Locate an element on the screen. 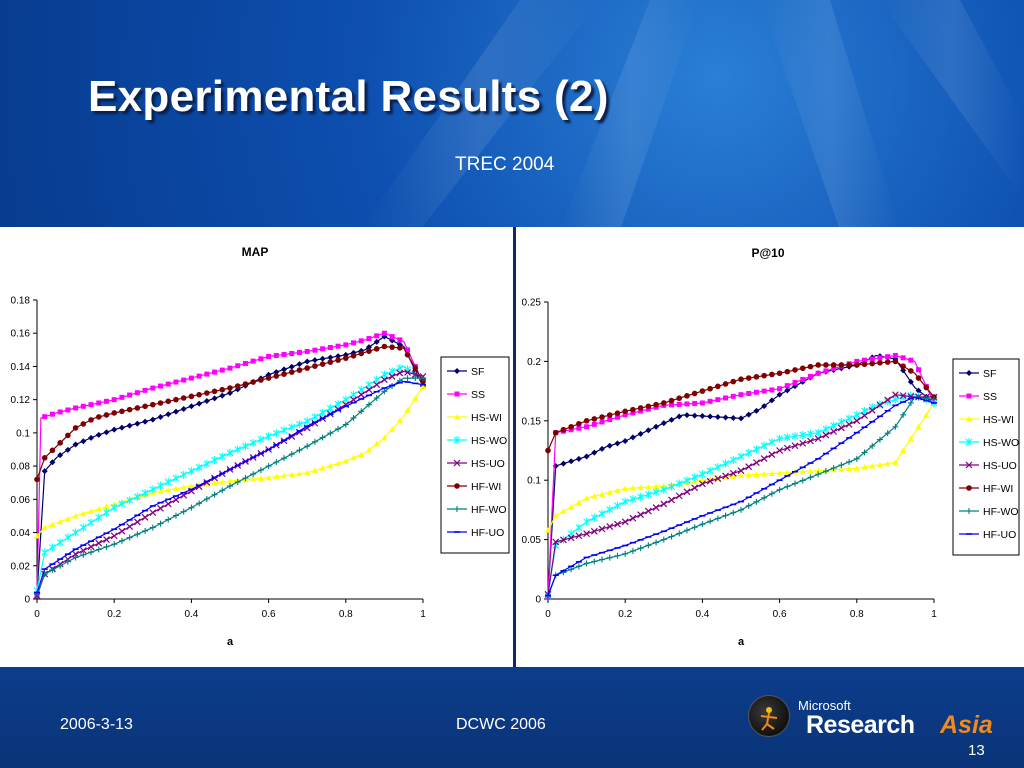  legend-label: SF is located at coordinates (989, 374).